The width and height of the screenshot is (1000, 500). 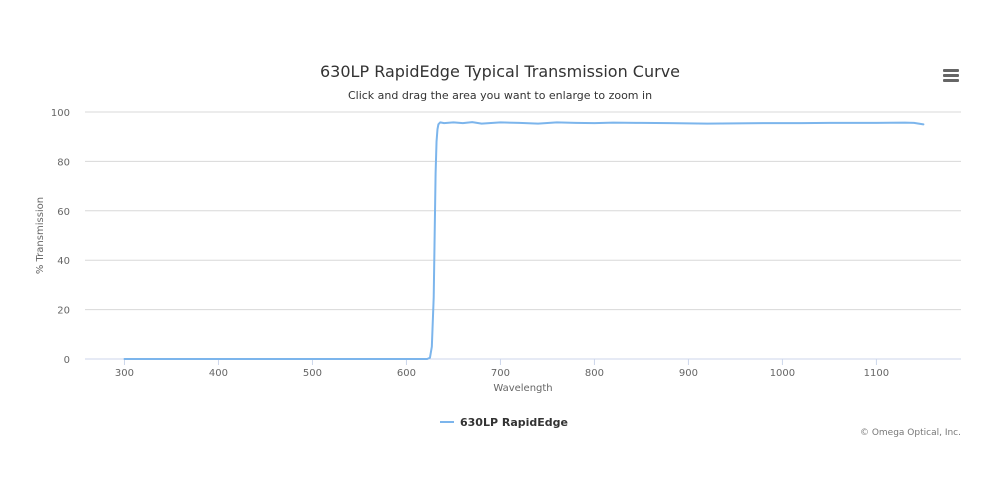 What do you see at coordinates (782, 373) in the screenshot?
I see `x-tick-label: 1000` at bounding box center [782, 373].